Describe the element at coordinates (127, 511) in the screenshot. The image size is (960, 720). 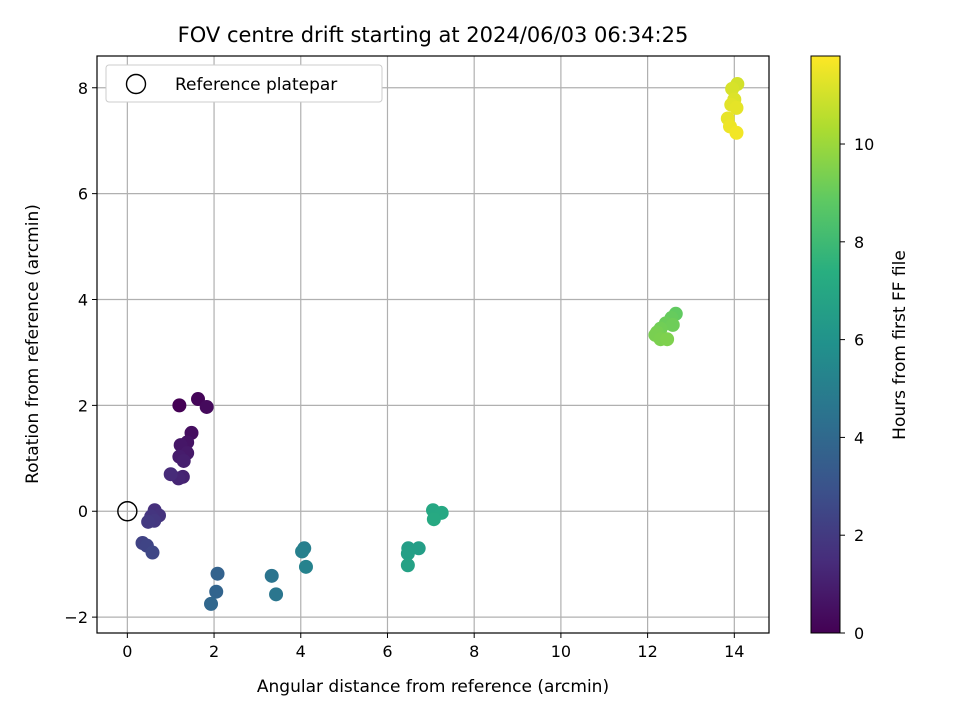
I see `reference-platepar-marker` at that location.